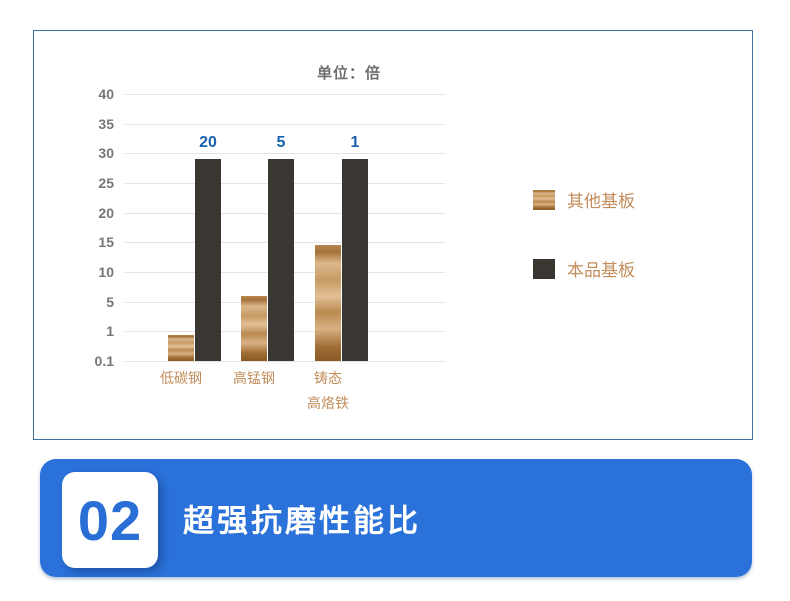 The image size is (790, 601). Describe the element at coordinates (106, 242) in the screenshot. I see `y-axis-tick-label: 15` at that location.